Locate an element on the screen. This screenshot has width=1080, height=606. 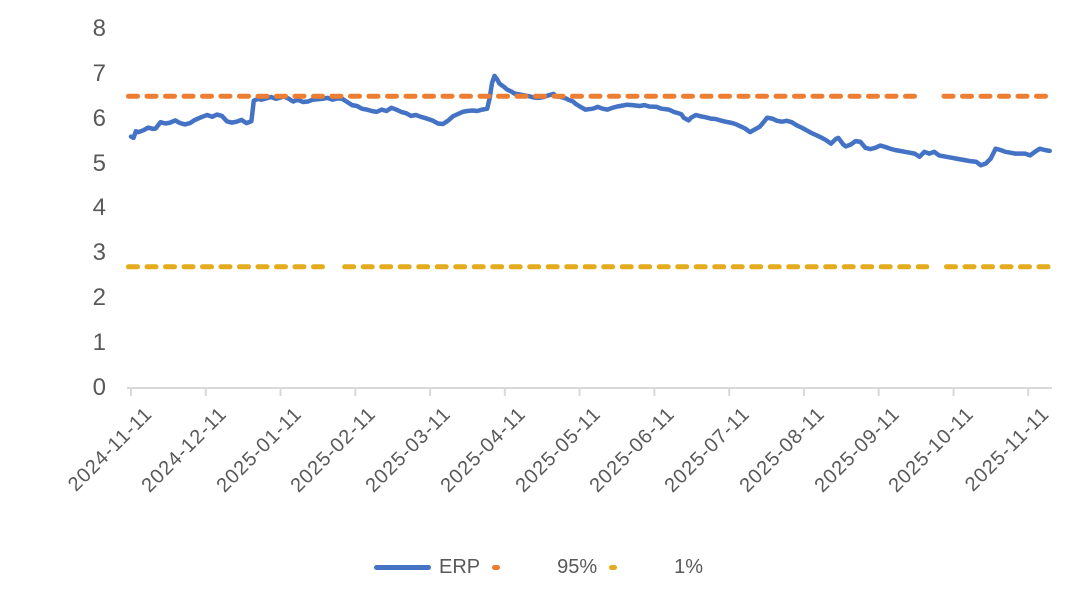
legend: ERP 95% 1% is located at coordinates (544, 567).